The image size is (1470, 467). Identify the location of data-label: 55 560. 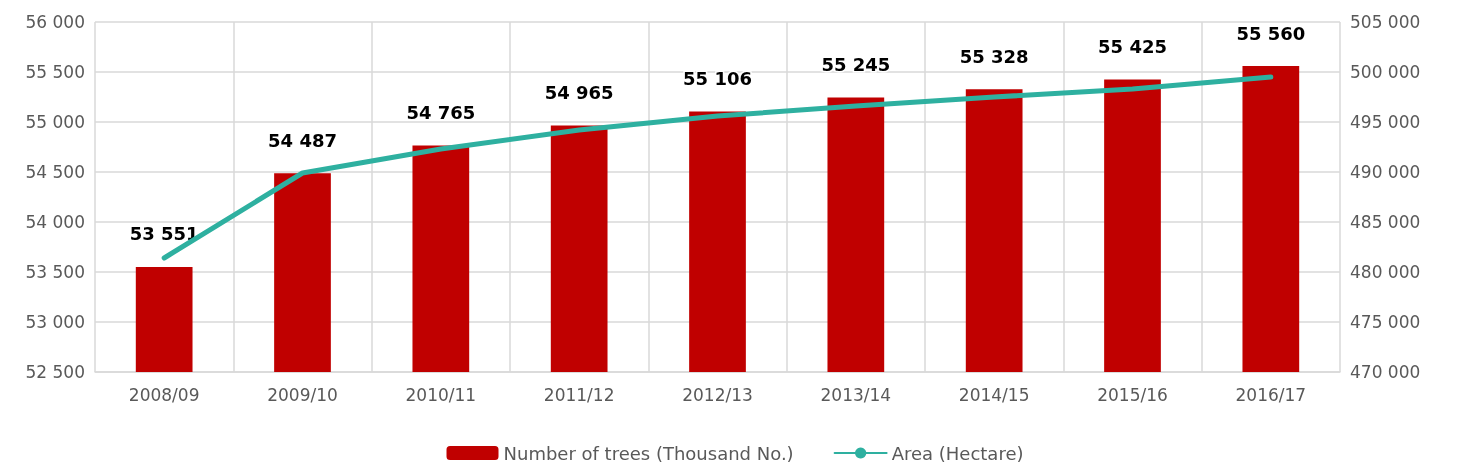
(1271, 33).